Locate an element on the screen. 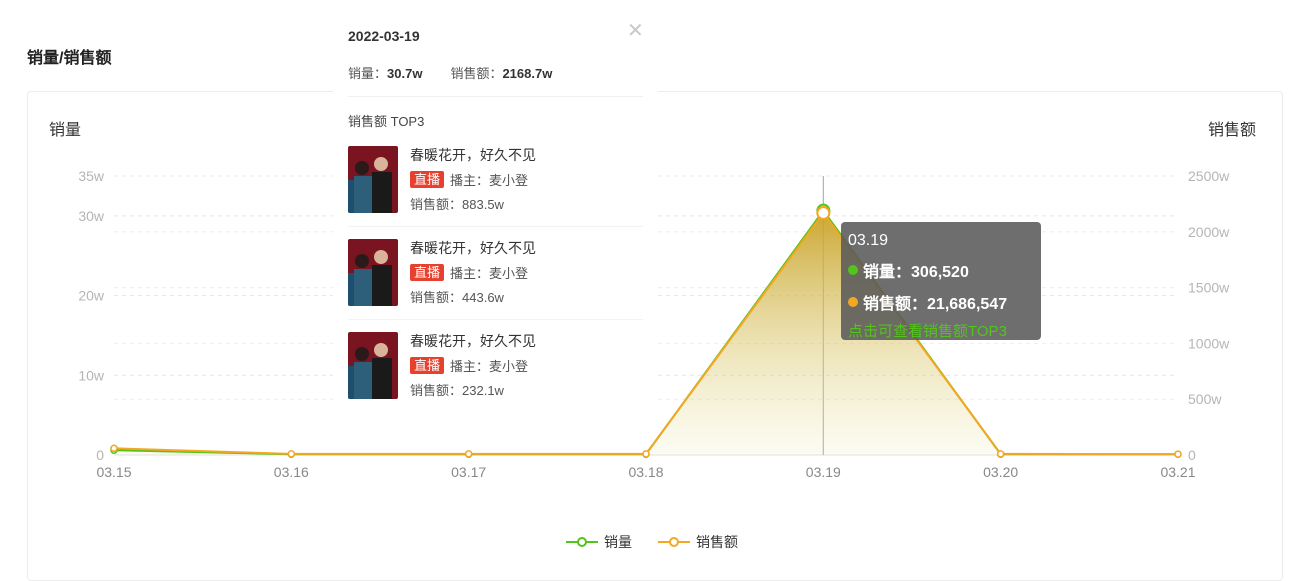 Image resolution: width=1315 pixels, height=581 pixels. legend-label-revenue: 销售额 is located at coordinates (717, 542).